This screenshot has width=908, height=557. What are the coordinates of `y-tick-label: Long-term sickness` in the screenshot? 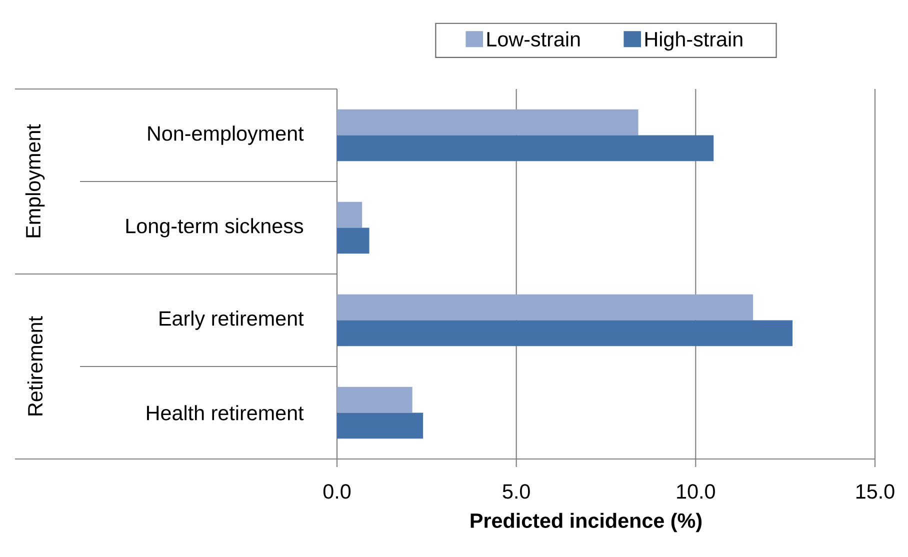 It's located at (215, 228).